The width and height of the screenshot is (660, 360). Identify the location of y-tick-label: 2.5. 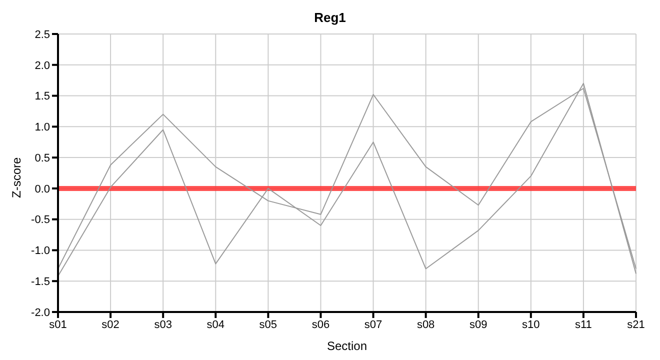
(42, 34).